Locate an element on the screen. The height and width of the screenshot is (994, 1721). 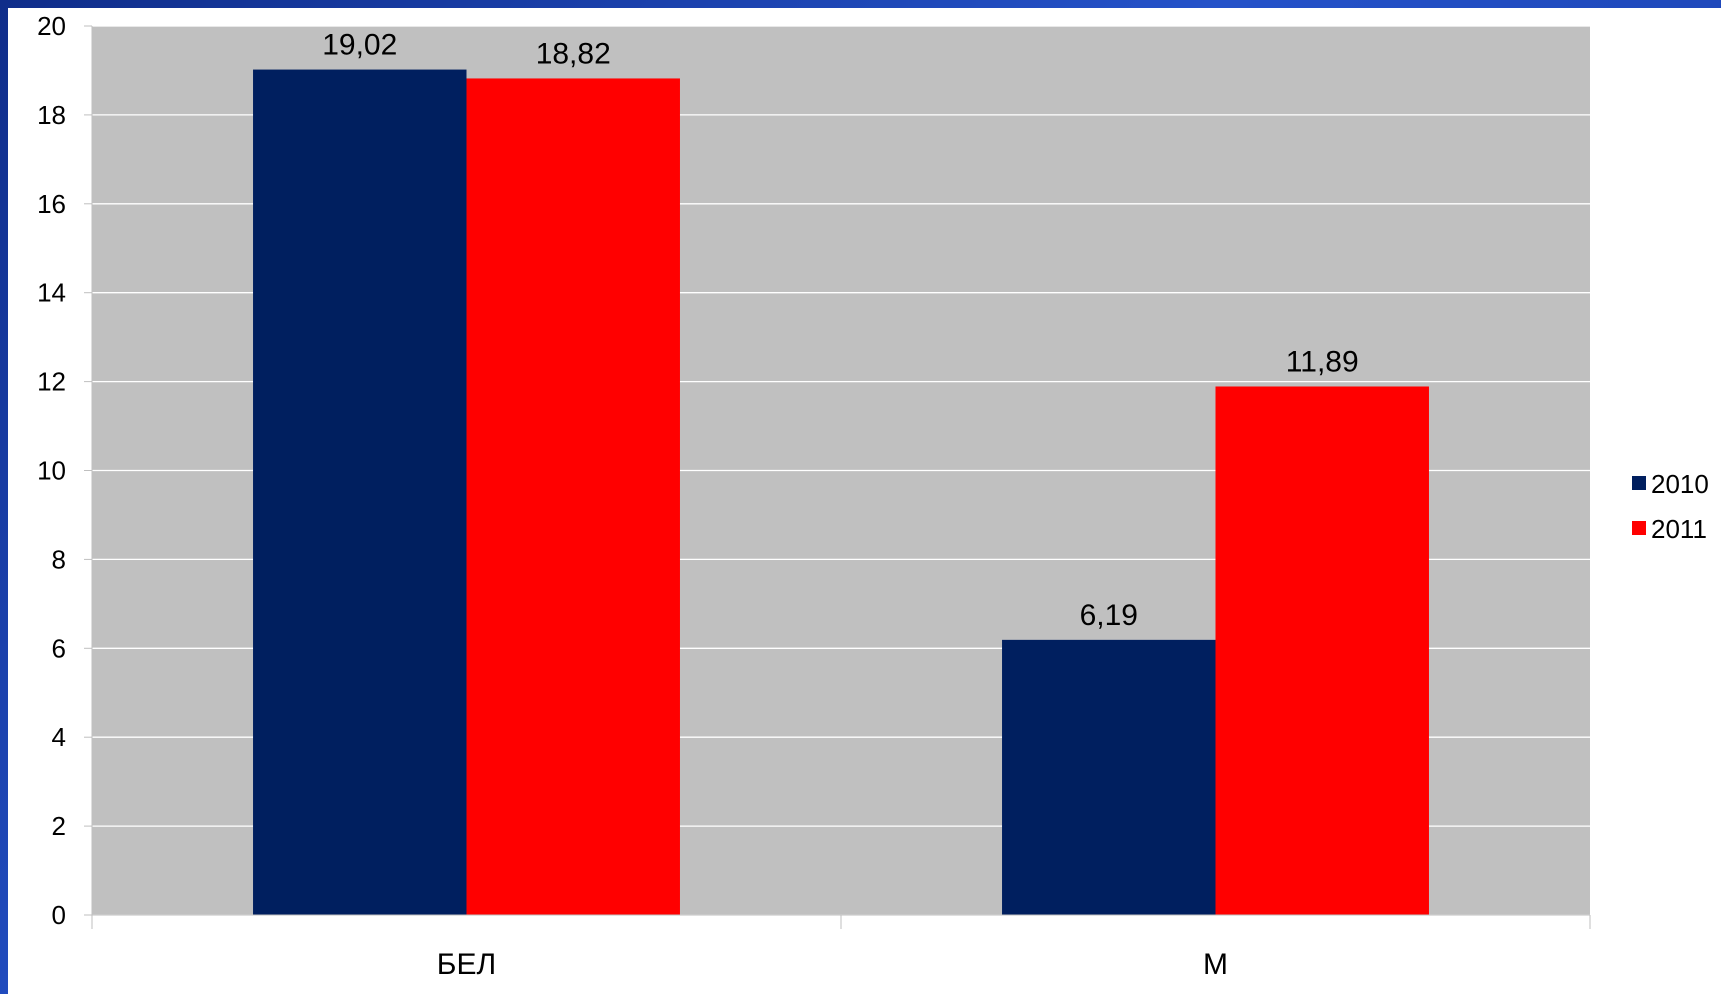
y-tick-label: 4 is located at coordinates (59, 737).